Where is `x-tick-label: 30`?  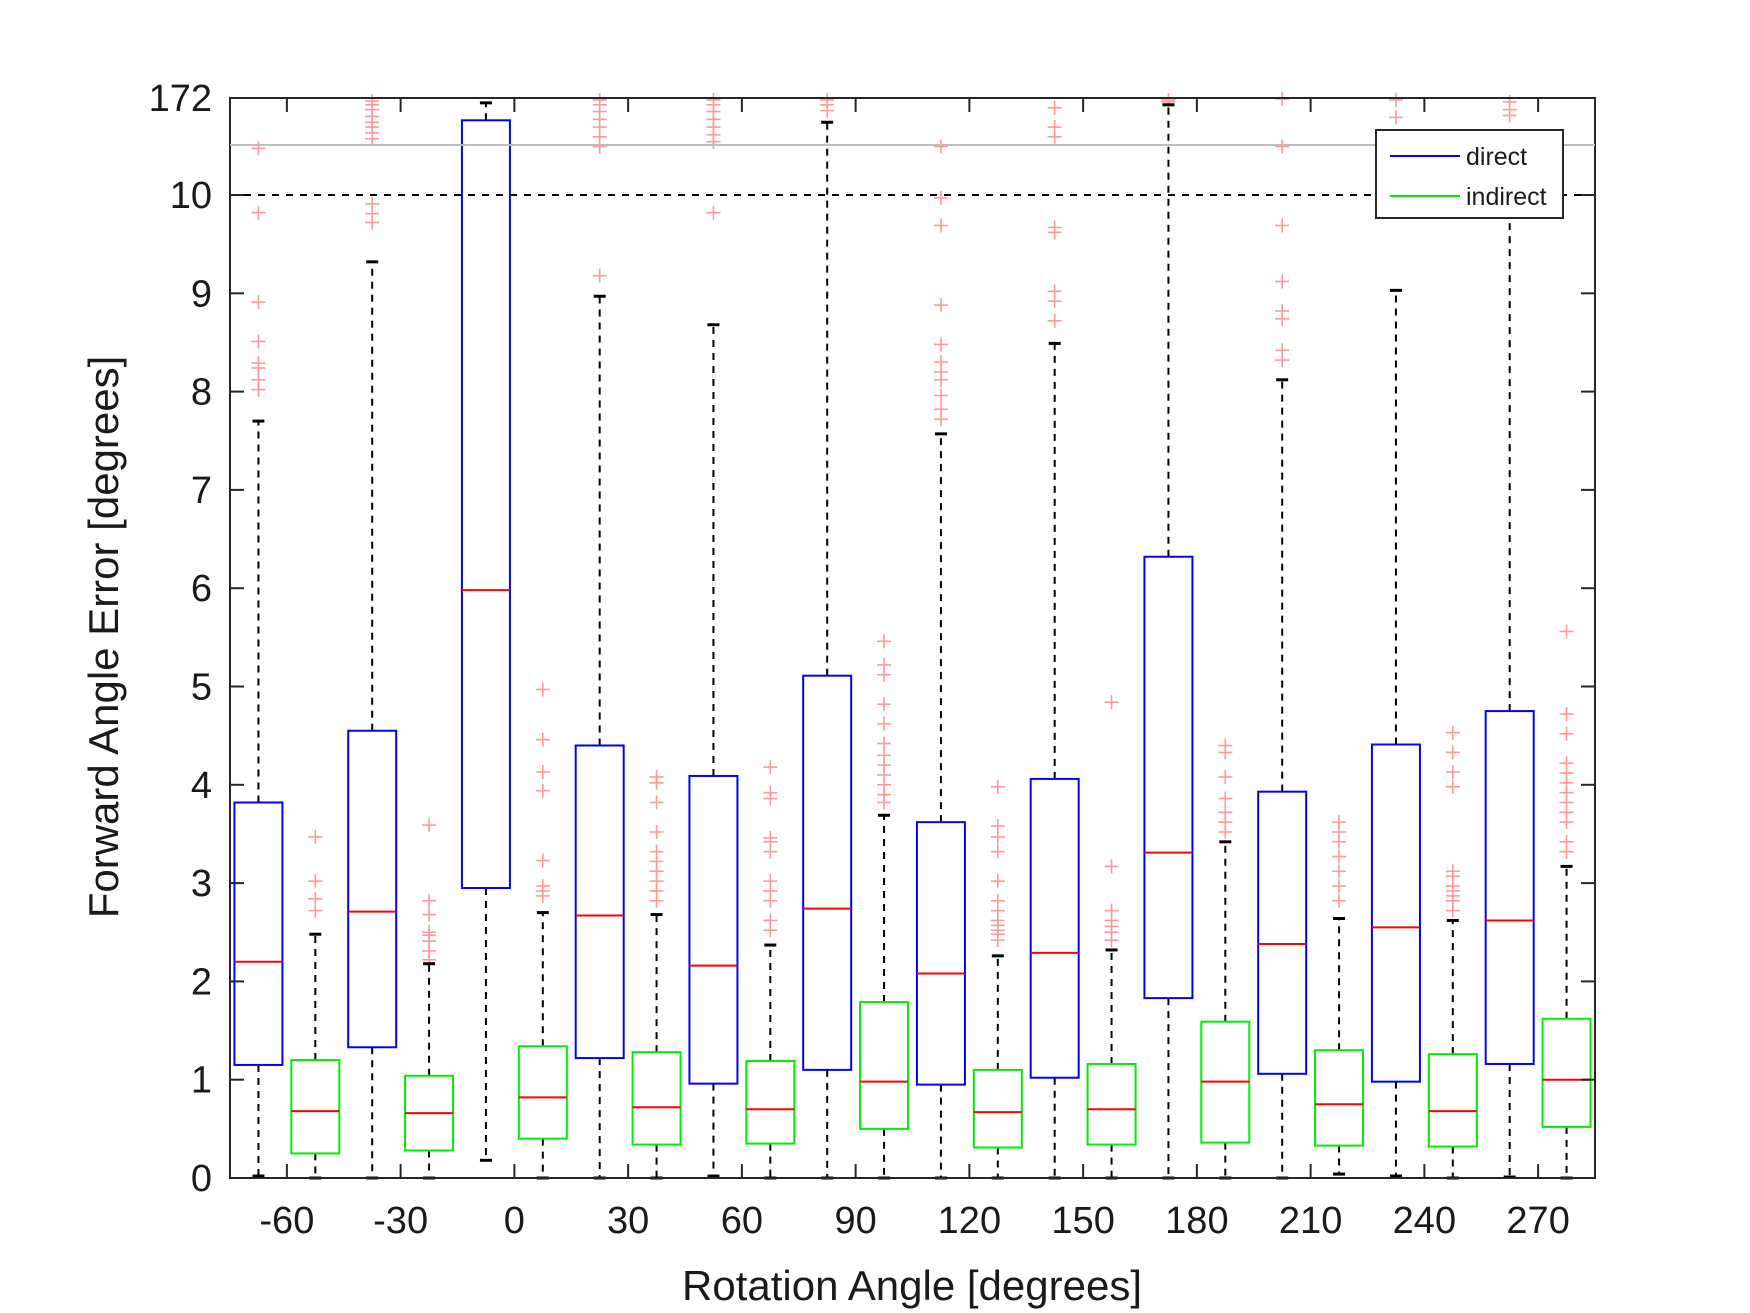
x-tick-label: 30 is located at coordinates (628, 1221).